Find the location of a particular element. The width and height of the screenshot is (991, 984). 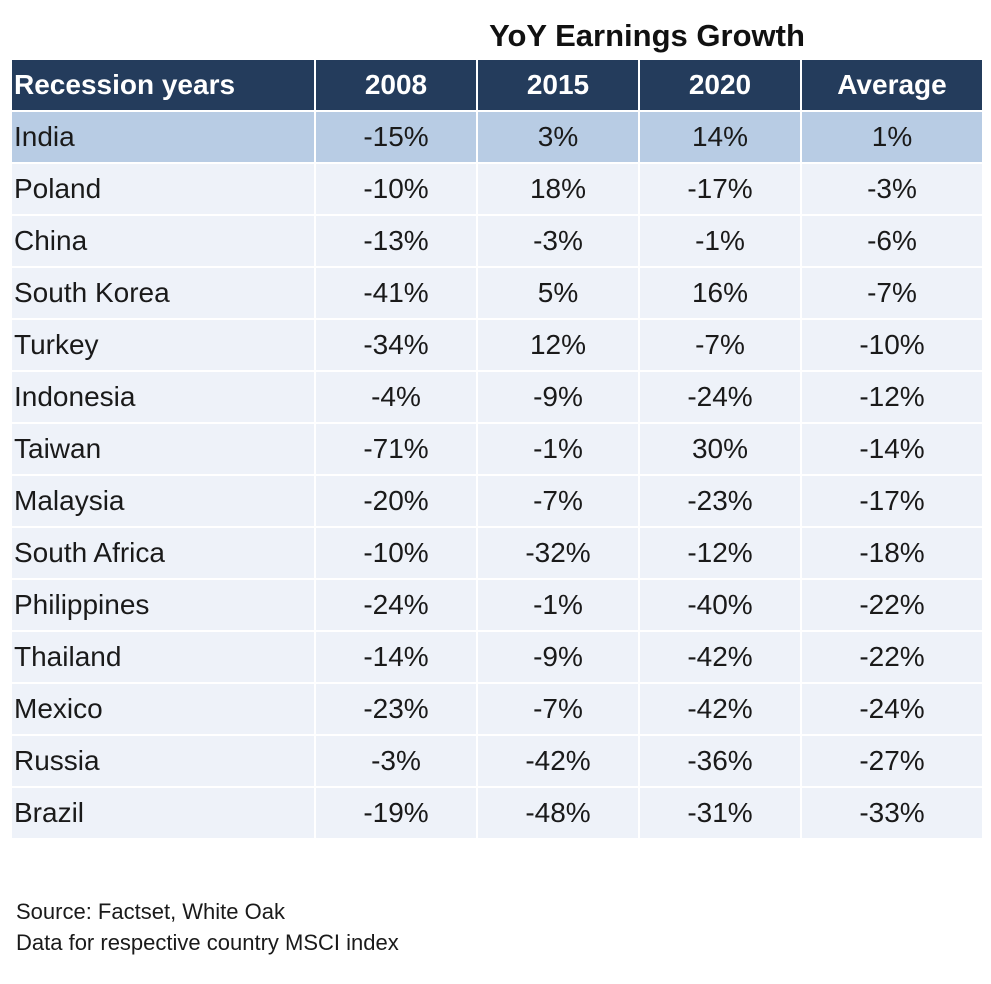

table-cell: -20% is located at coordinates (396, 501).